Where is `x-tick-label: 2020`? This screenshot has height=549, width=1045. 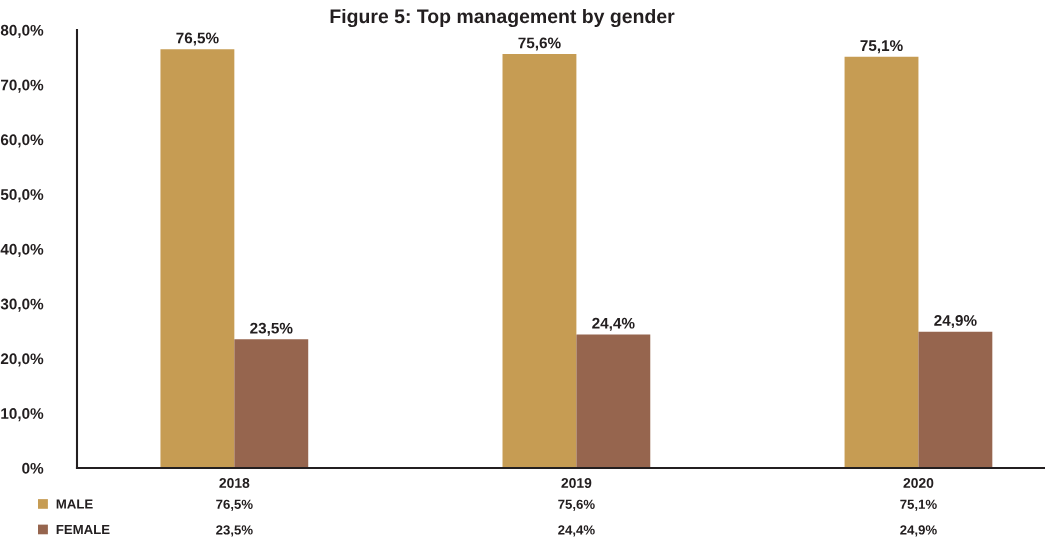 x-tick-label: 2020 is located at coordinates (918, 483).